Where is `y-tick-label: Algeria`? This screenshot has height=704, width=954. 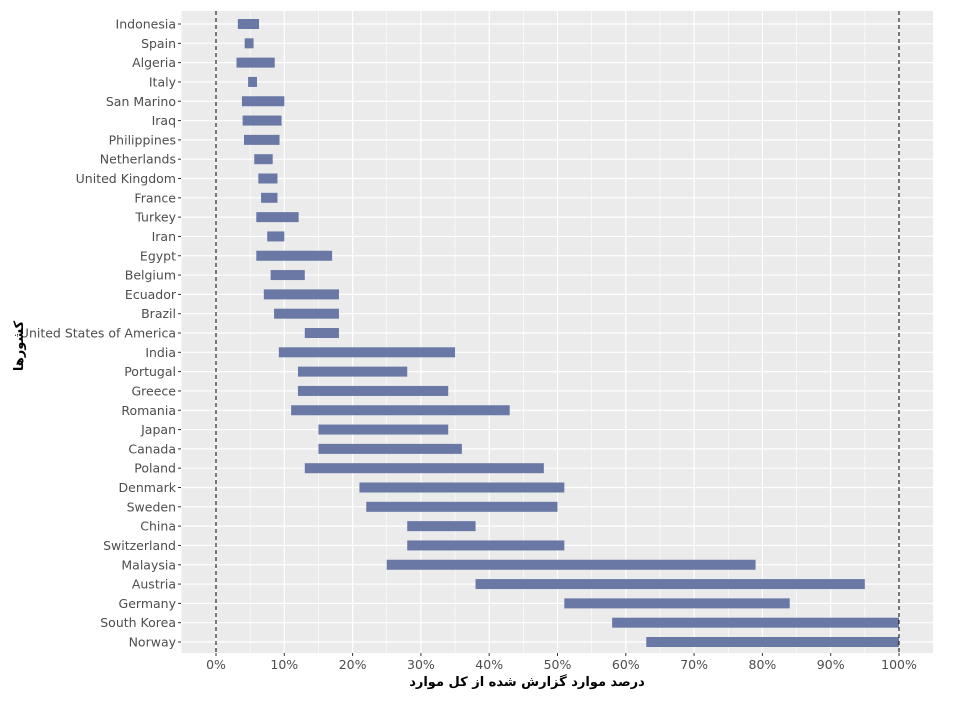 y-tick-label: Algeria is located at coordinates (154, 62).